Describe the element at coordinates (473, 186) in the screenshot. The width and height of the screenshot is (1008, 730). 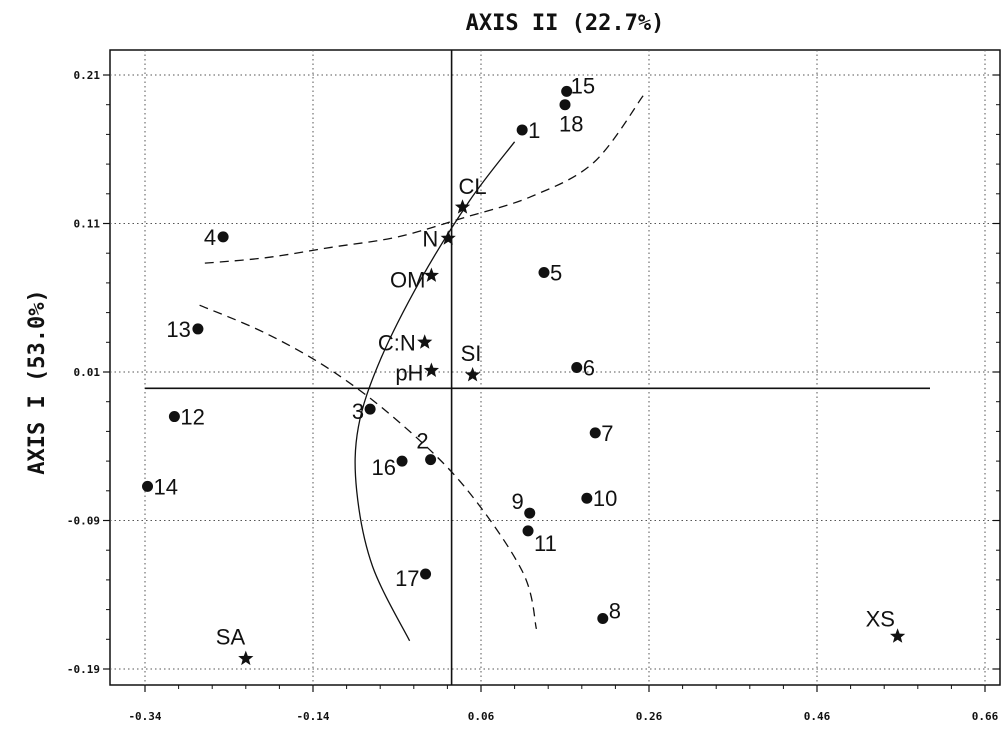
I see `variable-label: CL` at that location.